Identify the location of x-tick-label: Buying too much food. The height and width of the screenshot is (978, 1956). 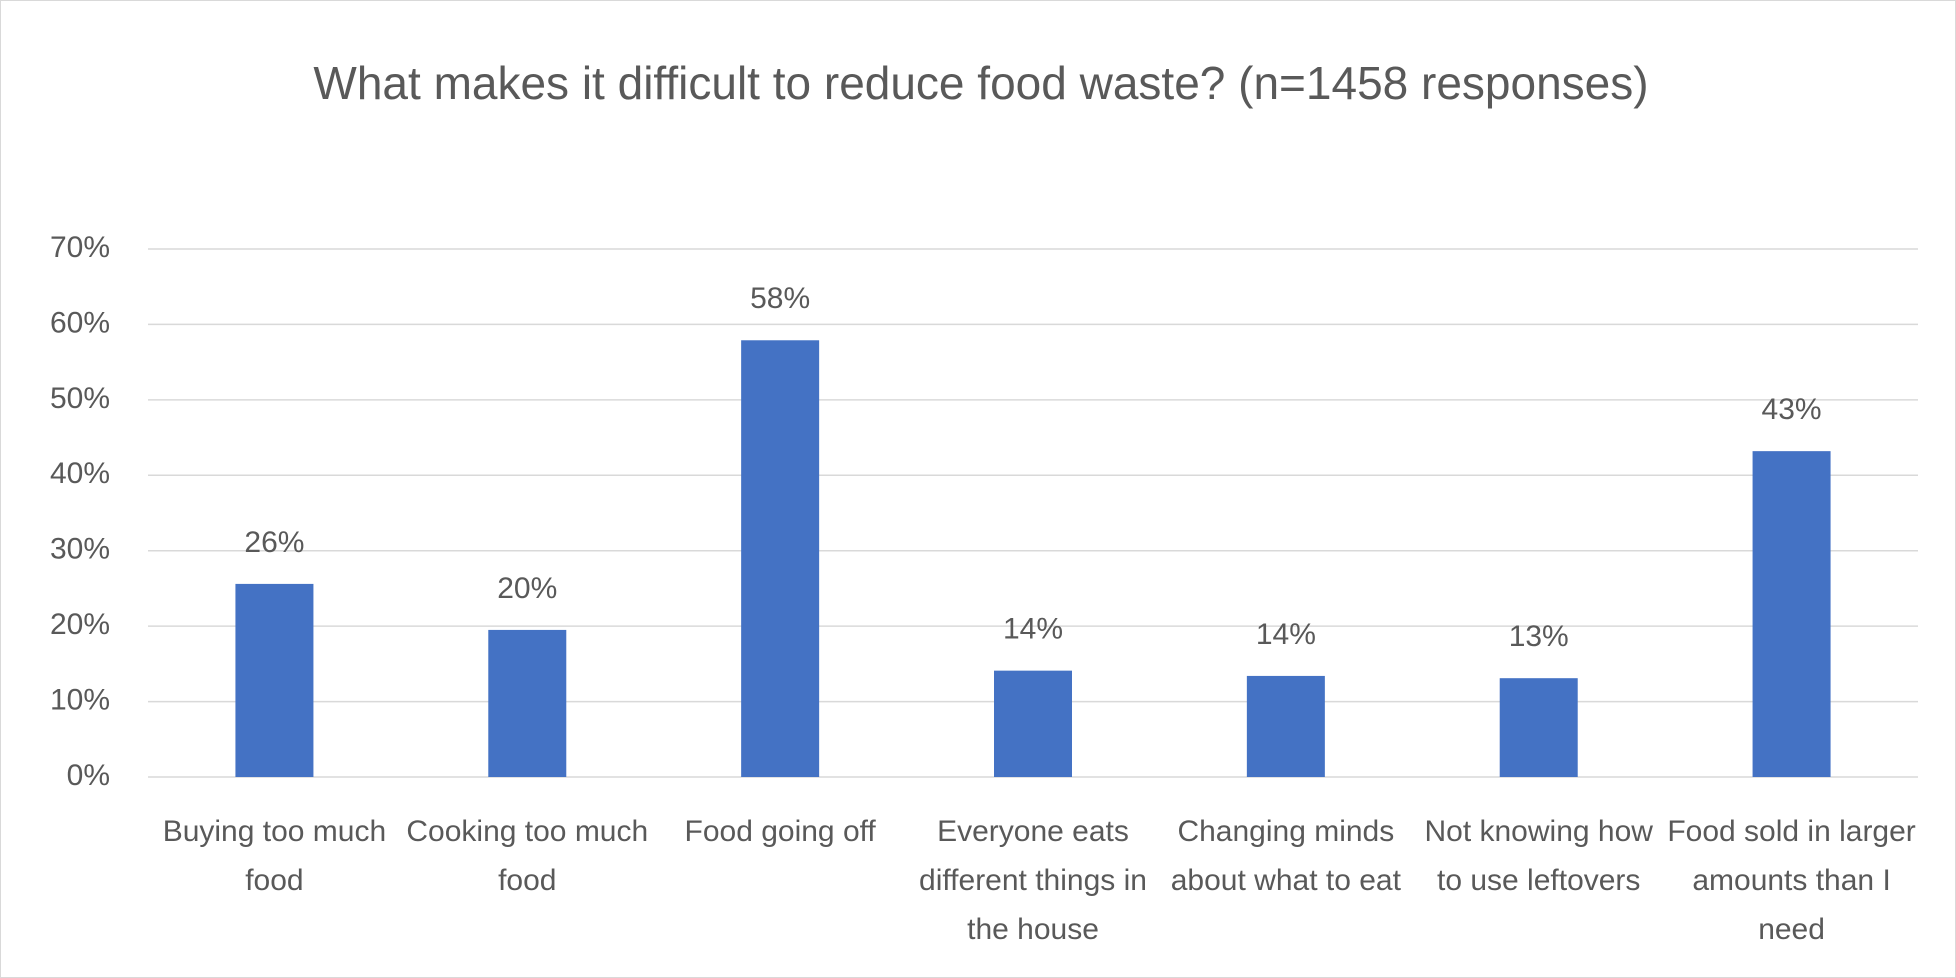
(274, 856).